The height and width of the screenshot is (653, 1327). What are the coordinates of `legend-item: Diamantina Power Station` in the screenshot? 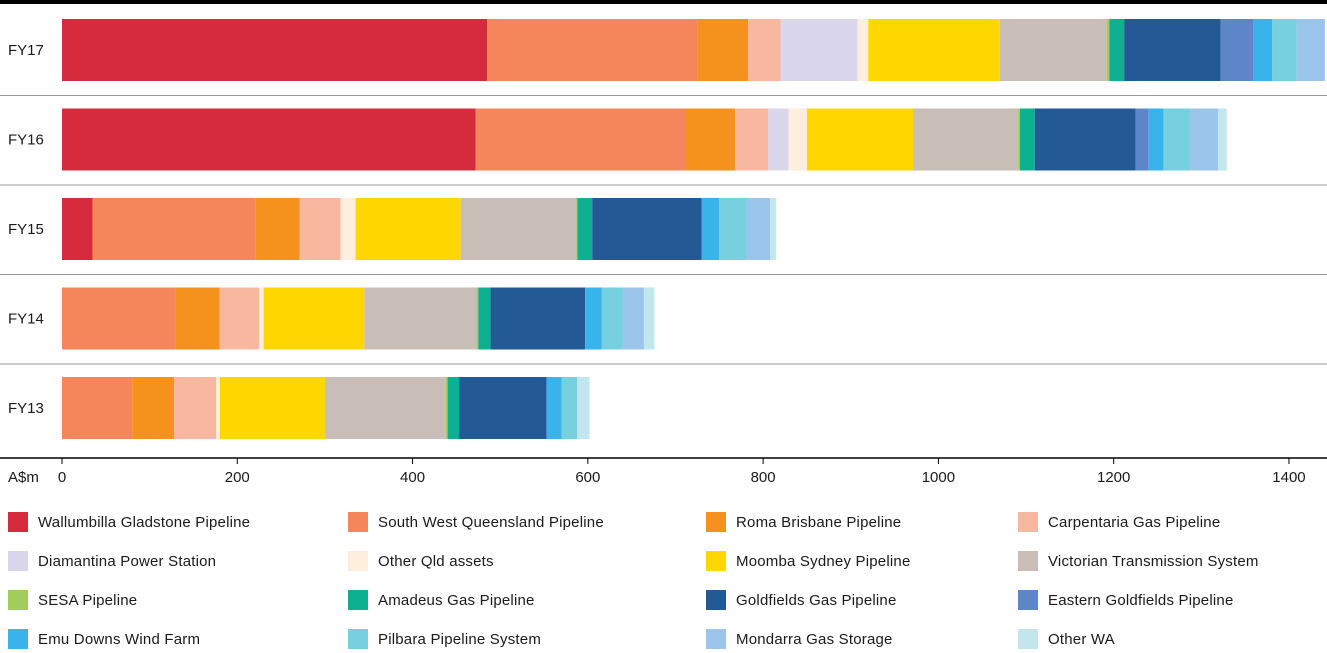 It's located at (112, 561).